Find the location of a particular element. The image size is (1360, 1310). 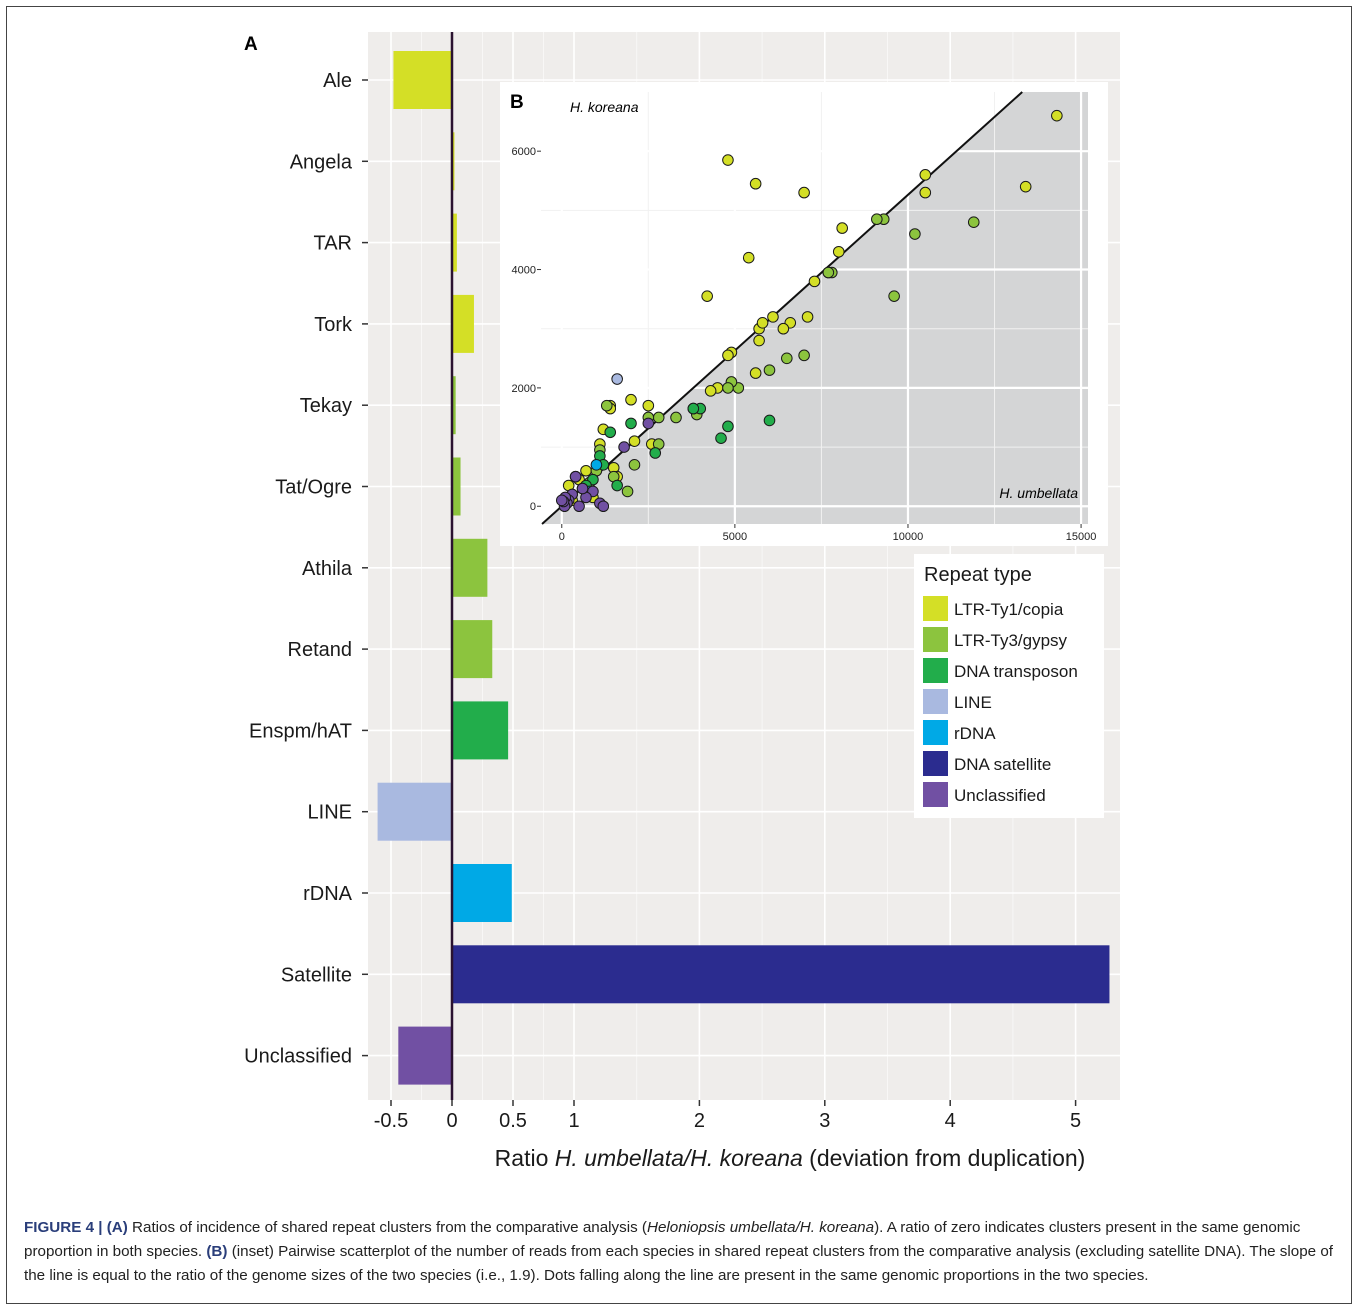

legend-swatch-ltr-ty3-gypsy is located at coordinates (935, 639).